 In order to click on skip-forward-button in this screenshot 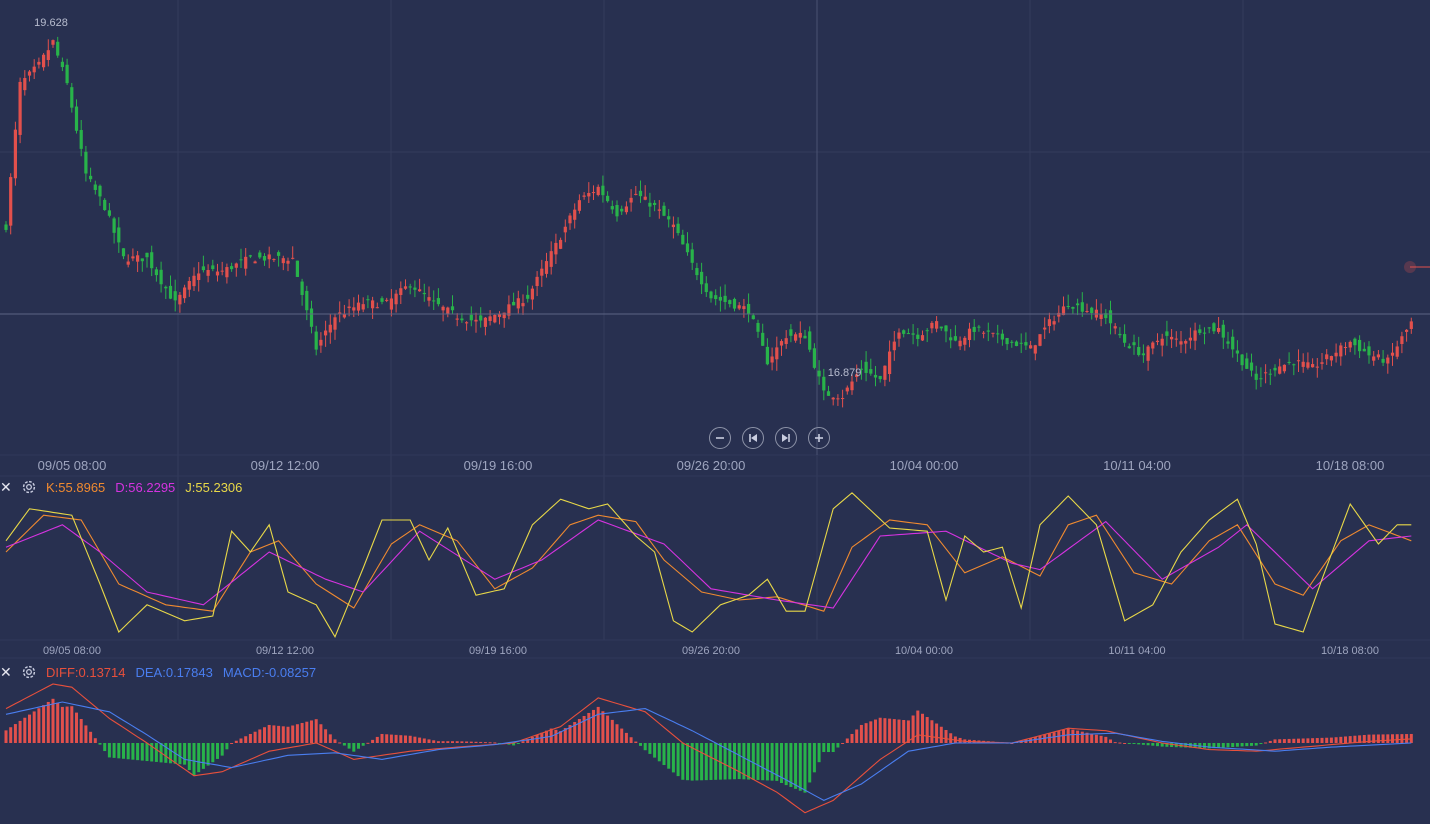, I will do `click(786, 438)`.